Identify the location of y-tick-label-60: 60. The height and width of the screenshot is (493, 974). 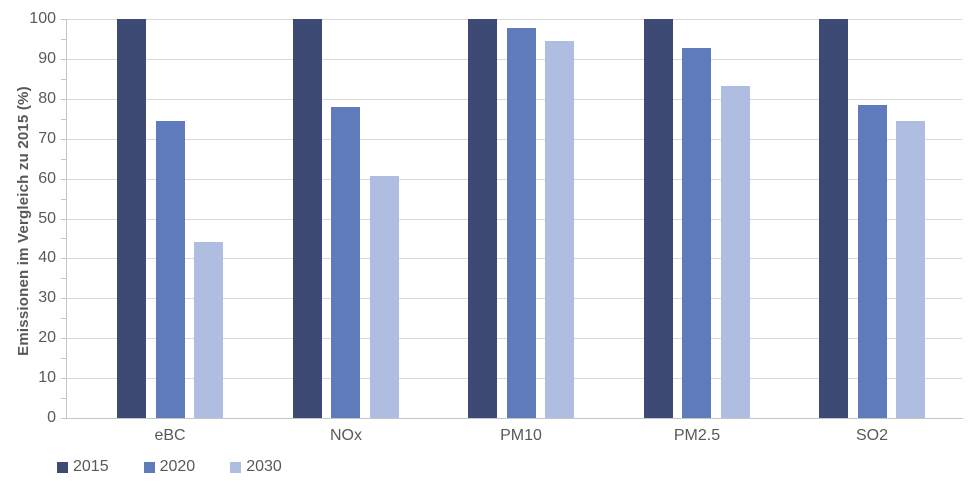
(47, 178).